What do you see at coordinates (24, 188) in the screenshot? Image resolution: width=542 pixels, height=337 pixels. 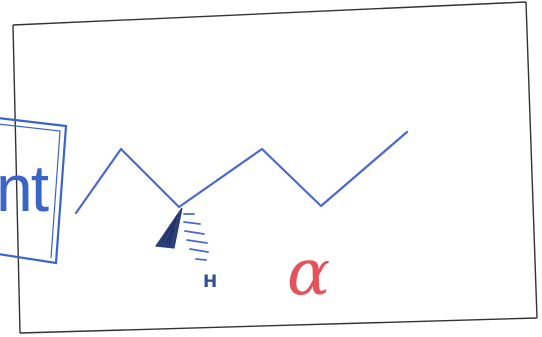 I see `stamp-text: nt` at bounding box center [24, 188].